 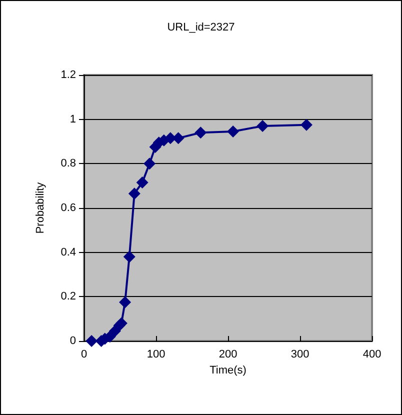 I want to click on x-tick-label: 0, so click(x=84, y=354).